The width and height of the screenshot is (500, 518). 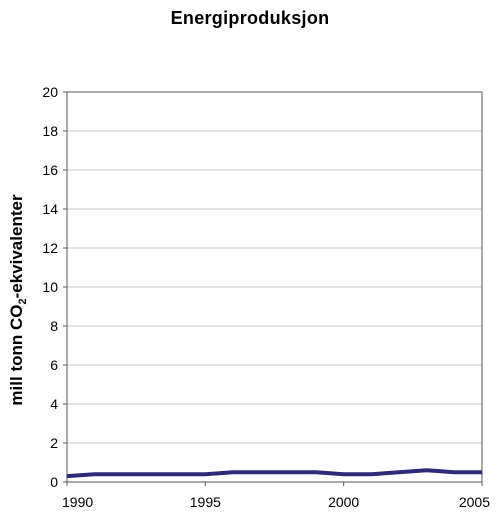 What do you see at coordinates (54, 404) in the screenshot?
I see `y-tick-label: 4` at bounding box center [54, 404].